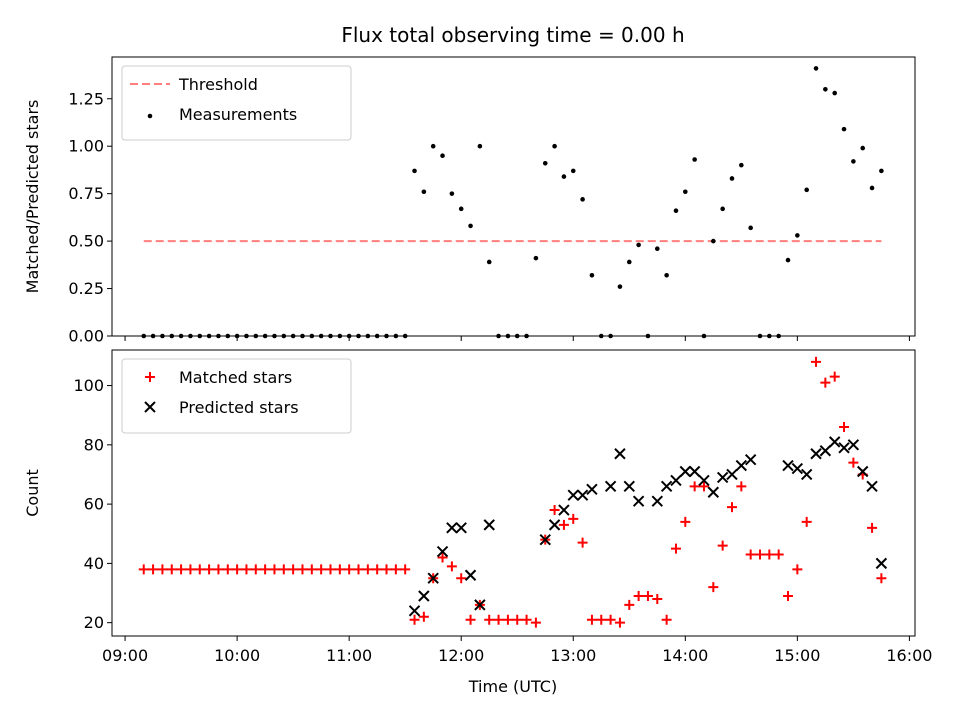  Describe the element at coordinates (86, 193) in the screenshot. I see `y-tick-label: 0.75` at that location.